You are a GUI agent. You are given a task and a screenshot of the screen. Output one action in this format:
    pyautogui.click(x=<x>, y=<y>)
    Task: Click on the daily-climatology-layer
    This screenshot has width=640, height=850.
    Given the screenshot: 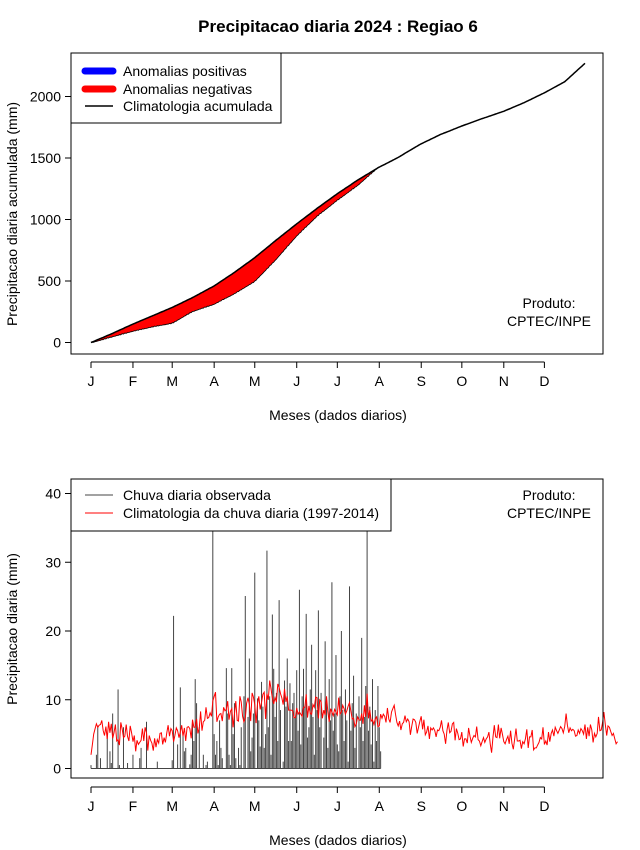 What is the action you would take?
    pyautogui.click(x=354, y=717)
    